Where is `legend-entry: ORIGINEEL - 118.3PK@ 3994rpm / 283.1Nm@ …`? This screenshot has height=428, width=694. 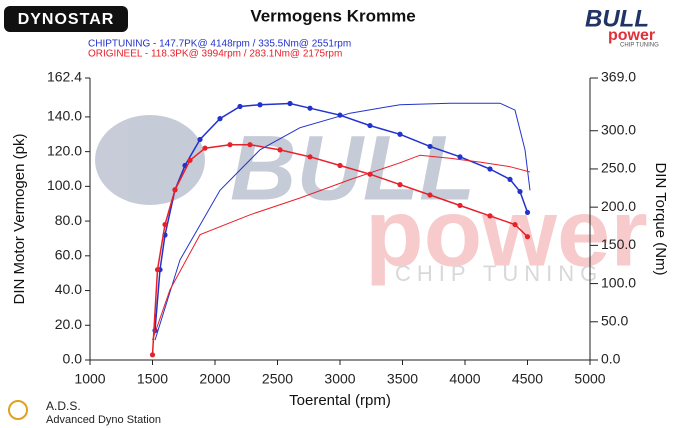 legend-entry: ORIGINEEL - 118.3PK@ 3994rpm / 283.1Nm@ … is located at coordinates (215, 54).